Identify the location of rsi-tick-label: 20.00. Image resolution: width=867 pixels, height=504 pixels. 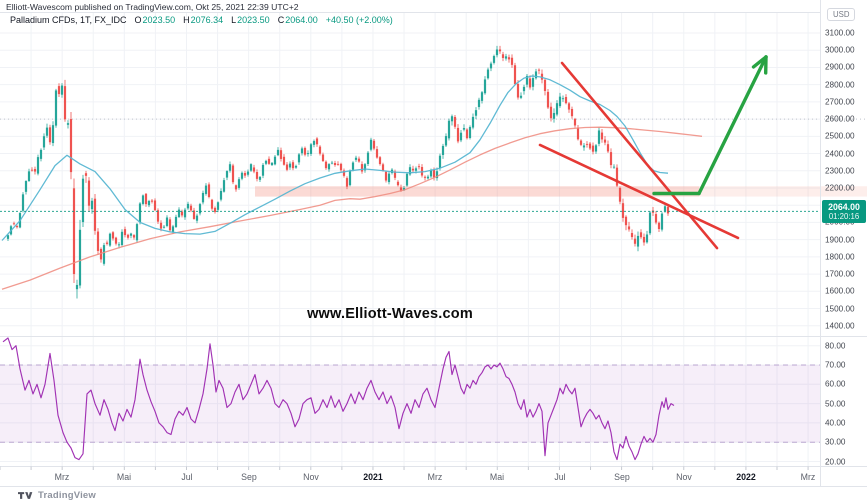
(835, 461).